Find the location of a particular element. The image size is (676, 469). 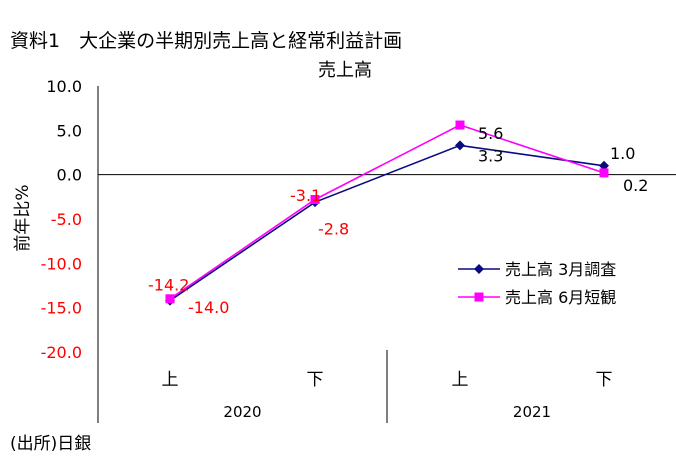

legend-label: 売上高 6月短観 is located at coordinates (560, 297).